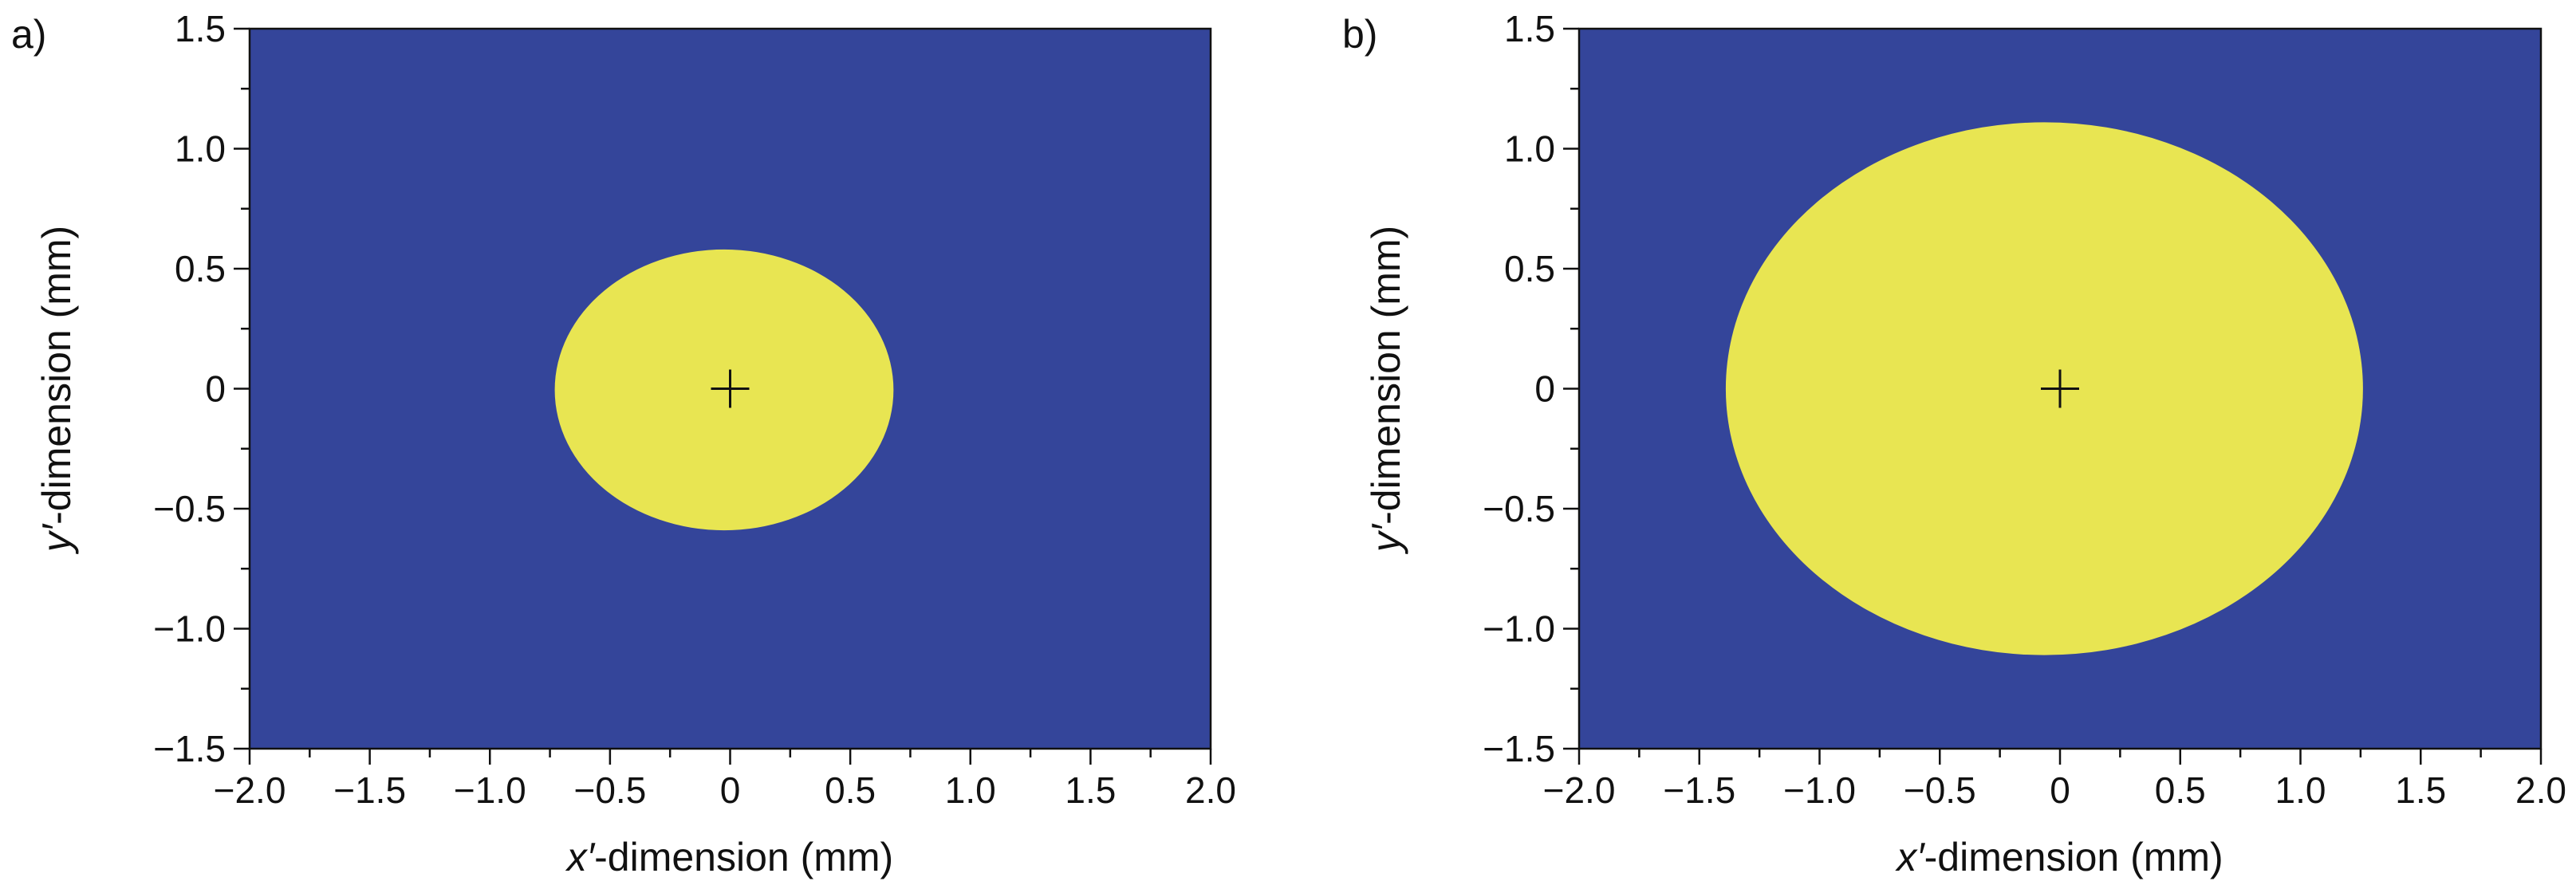  What do you see at coordinates (28, 35) in the screenshot?
I see `panel-label: a)` at bounding box center [28, 35].